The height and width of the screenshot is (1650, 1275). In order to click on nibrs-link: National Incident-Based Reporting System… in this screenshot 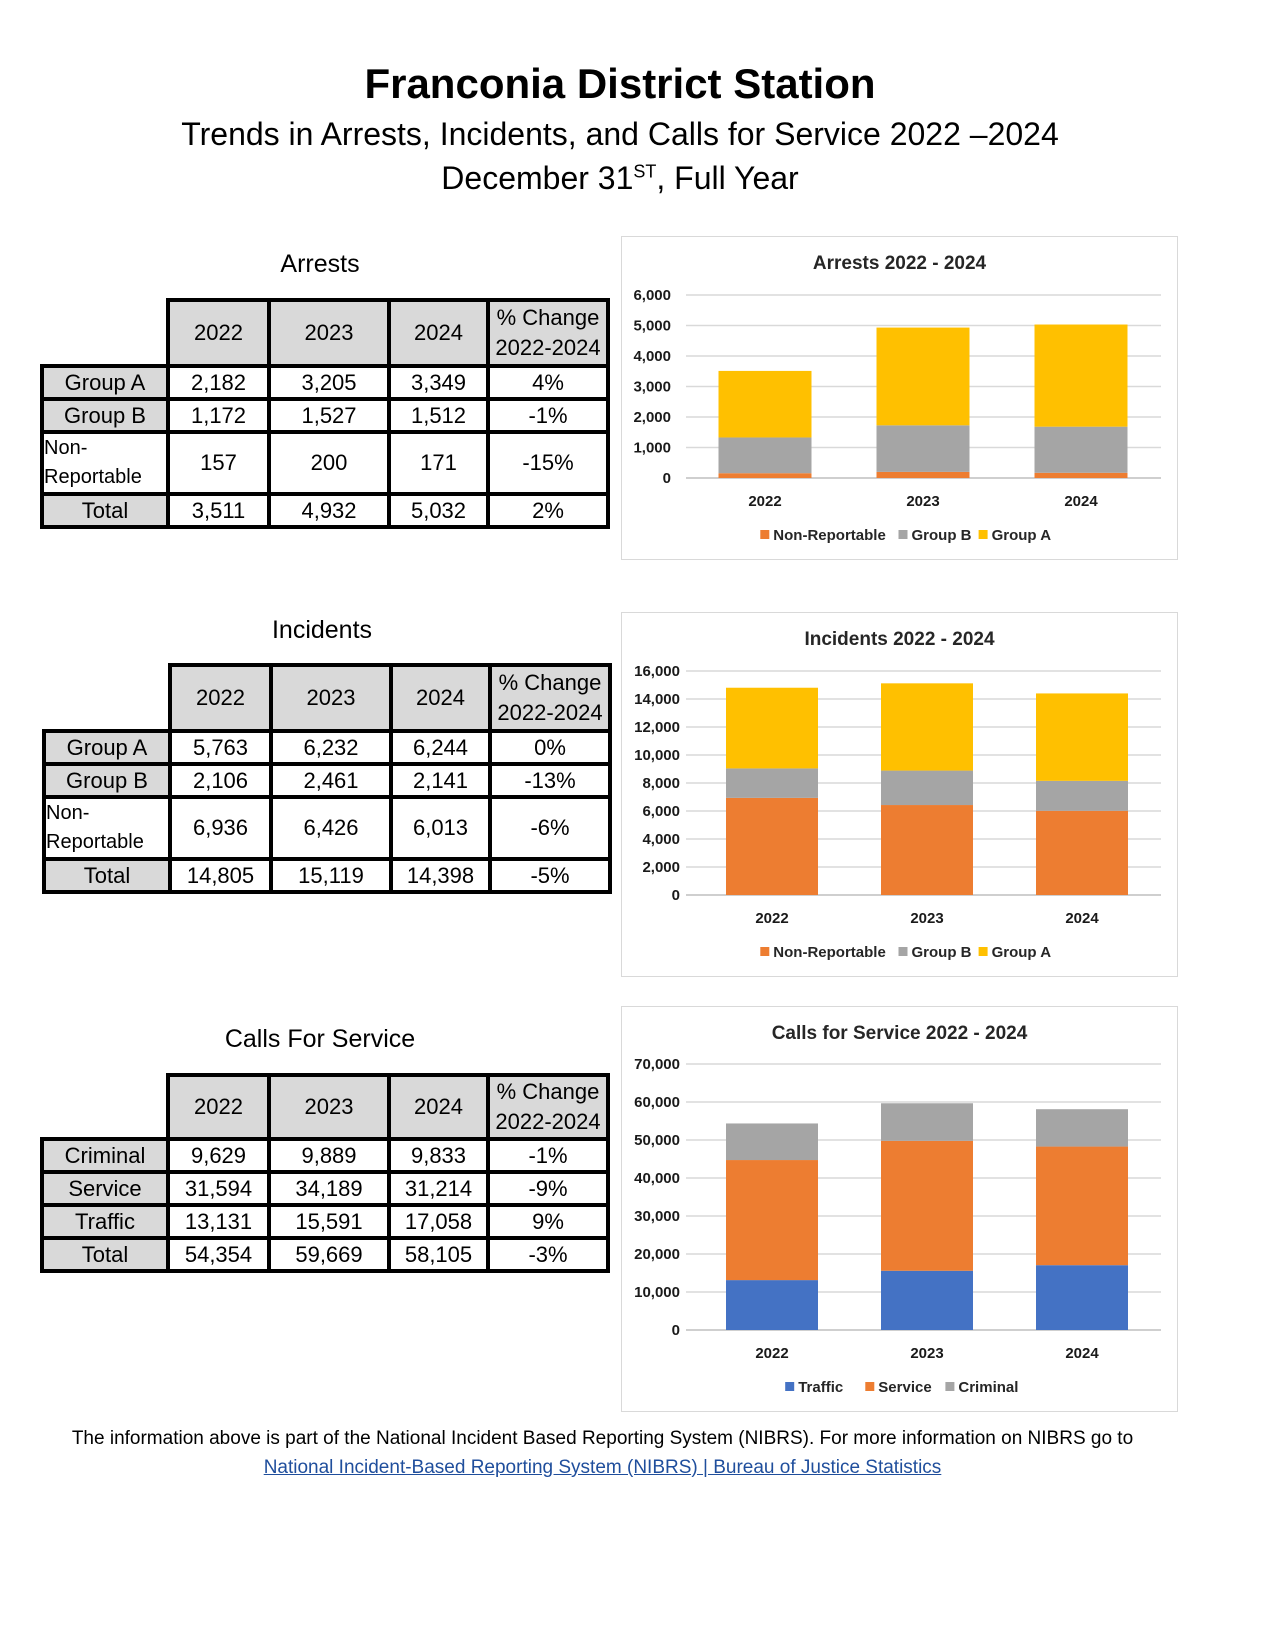, I will do `click(602, 1467)`.